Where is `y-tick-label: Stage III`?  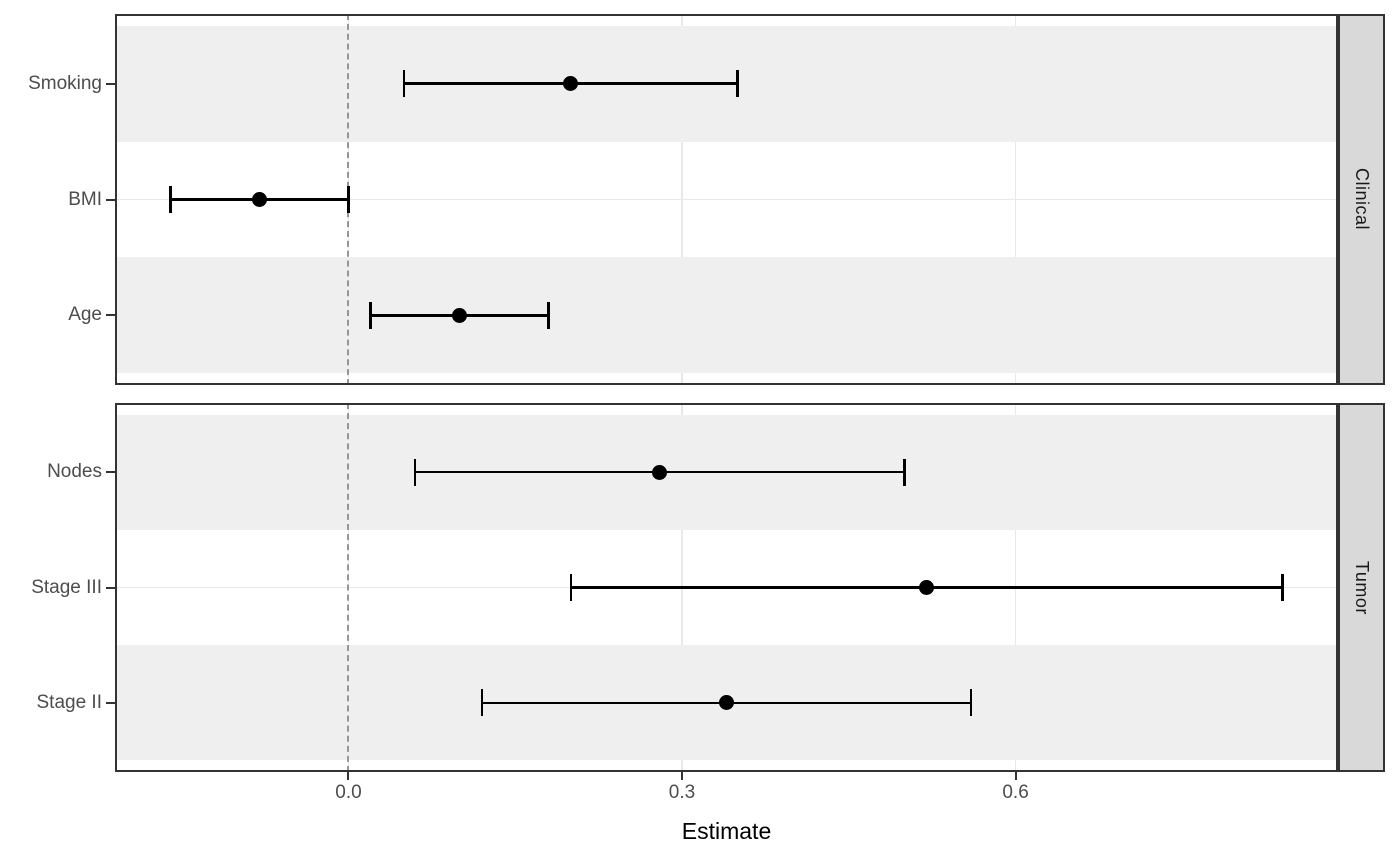
y-tick-label: Stage III is located at coordinates (66, 587).